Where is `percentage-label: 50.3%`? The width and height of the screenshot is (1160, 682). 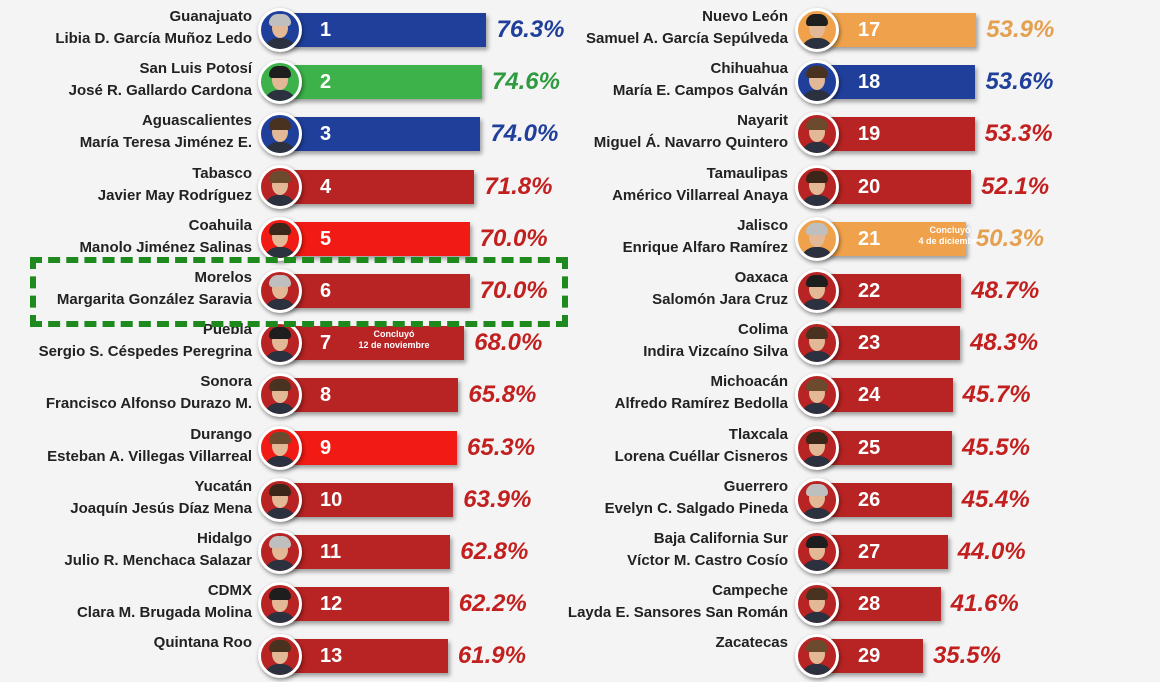 percentage-label: 50.3% is located at coordinates (1009, 238).